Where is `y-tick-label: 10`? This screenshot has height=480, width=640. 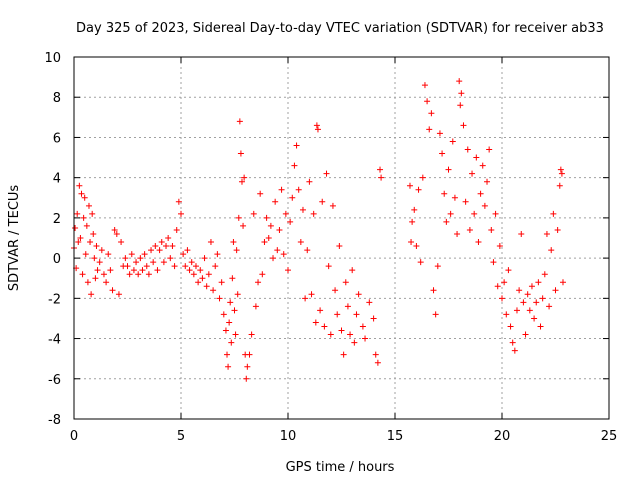
y-tick-label: 10 is located at coordinates (52, 58).